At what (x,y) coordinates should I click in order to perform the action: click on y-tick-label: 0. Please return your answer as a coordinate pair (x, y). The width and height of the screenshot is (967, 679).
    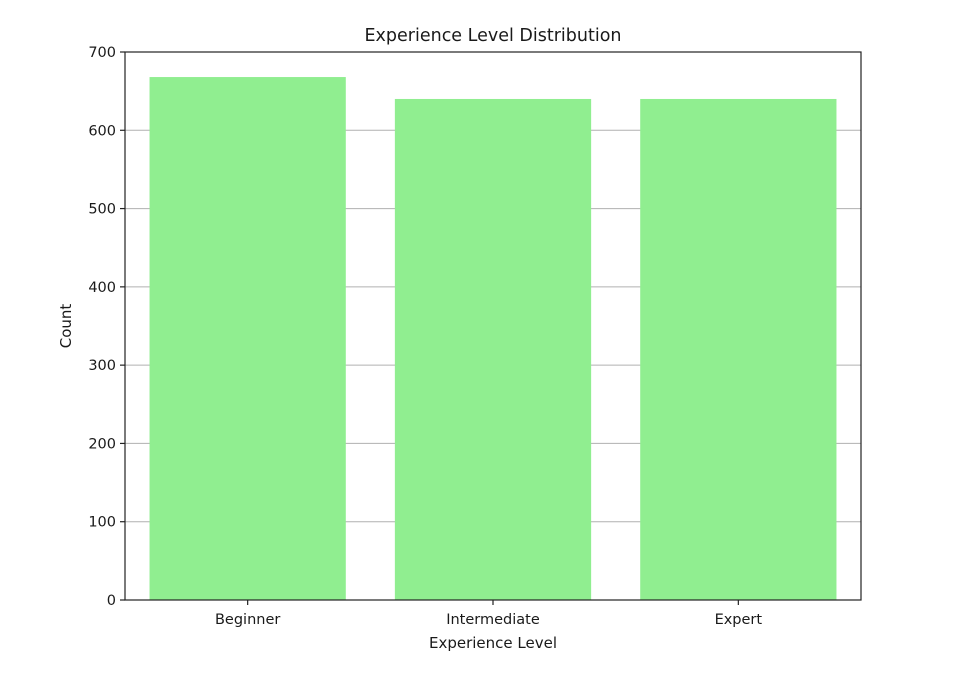
    Looking at the image, I should click on (111, 601).